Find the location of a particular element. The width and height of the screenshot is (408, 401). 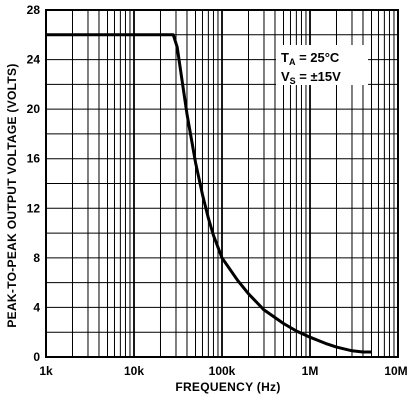

condition-annotation: TA = 25°C VS = ±15V is located at coordinates (322, 65).